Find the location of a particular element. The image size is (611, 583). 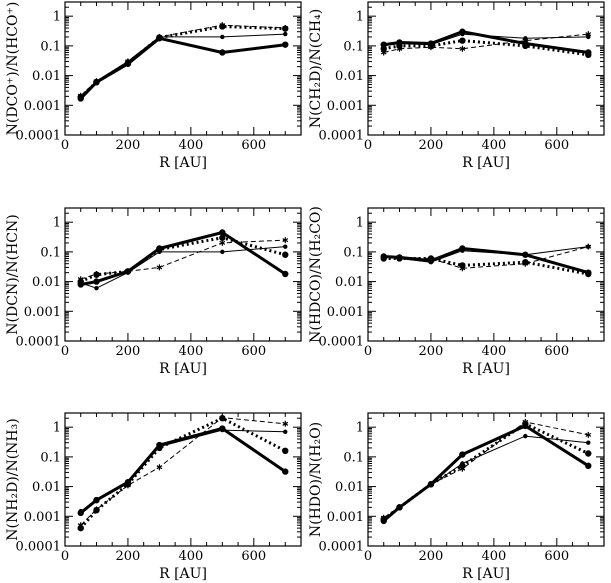

plot-area is located at coordinates (486, 471).